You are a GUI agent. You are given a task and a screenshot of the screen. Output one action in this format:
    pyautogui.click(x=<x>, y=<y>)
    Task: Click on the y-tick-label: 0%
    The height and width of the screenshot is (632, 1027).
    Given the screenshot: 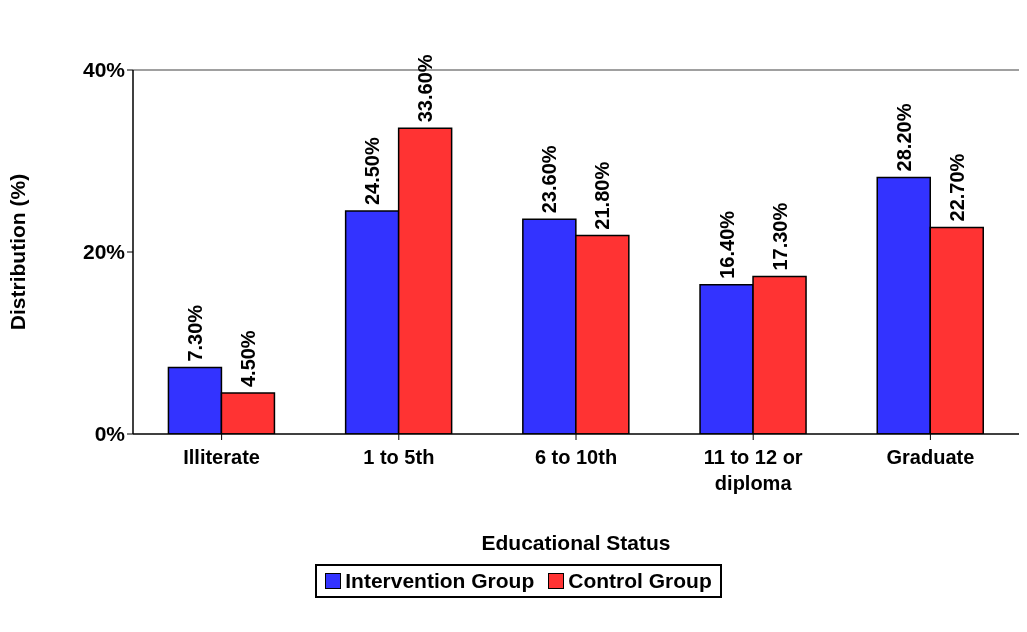 What is the action you would take?
    pyautogui.click(x=110, y=434)
    